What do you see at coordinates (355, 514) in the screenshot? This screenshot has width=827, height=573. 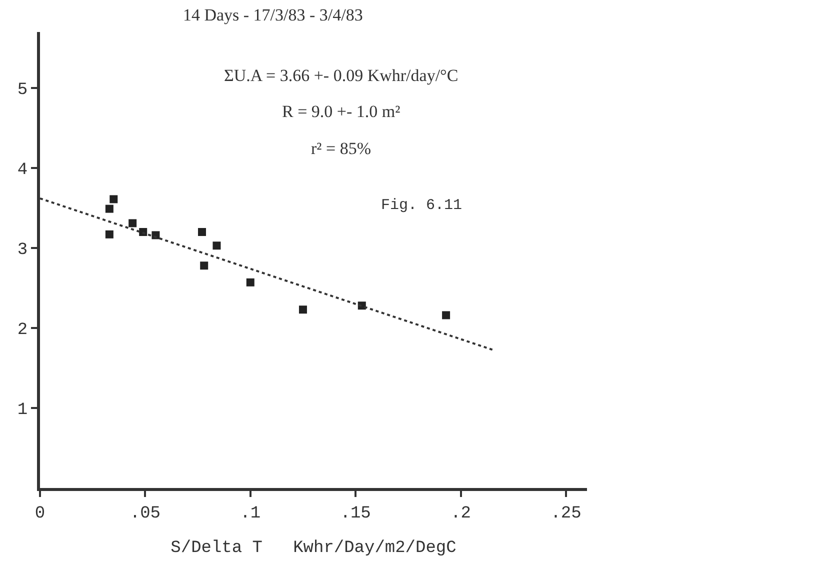 I see `x-tick-label: .15` at bounding box center [355, 514].